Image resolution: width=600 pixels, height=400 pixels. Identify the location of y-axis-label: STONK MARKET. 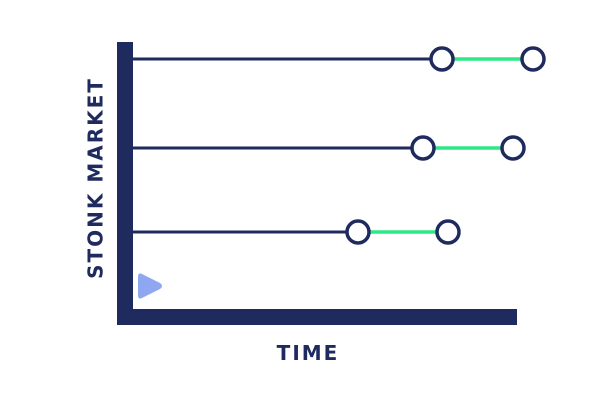
(96, 178).